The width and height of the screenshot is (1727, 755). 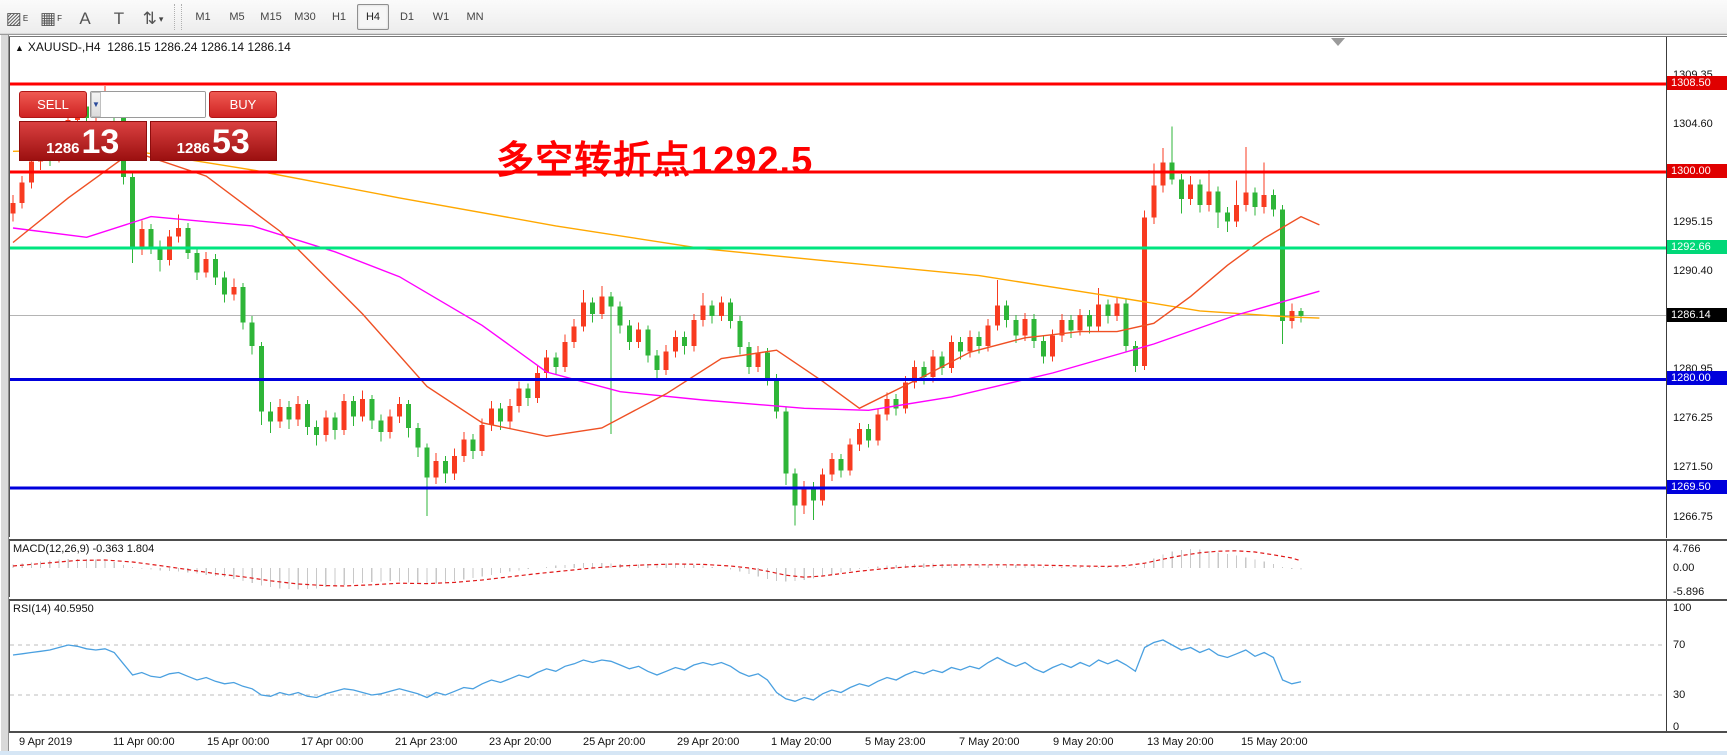 I want to click on price-tick-label: 1266.75, so click(x=1693, y=516).